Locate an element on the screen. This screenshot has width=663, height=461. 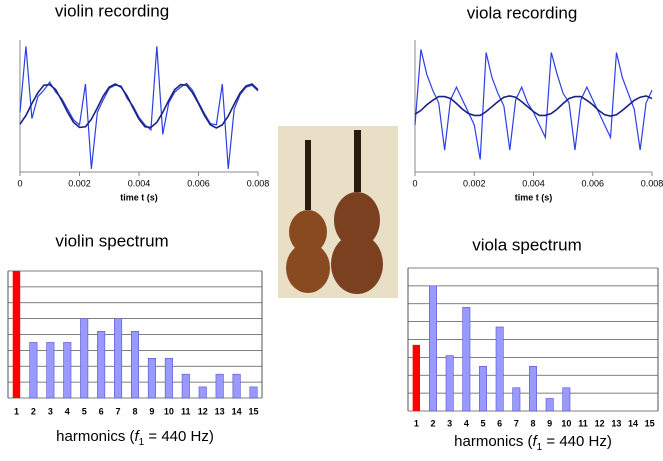
violin-upper-body is located at coordinates (308, 232).